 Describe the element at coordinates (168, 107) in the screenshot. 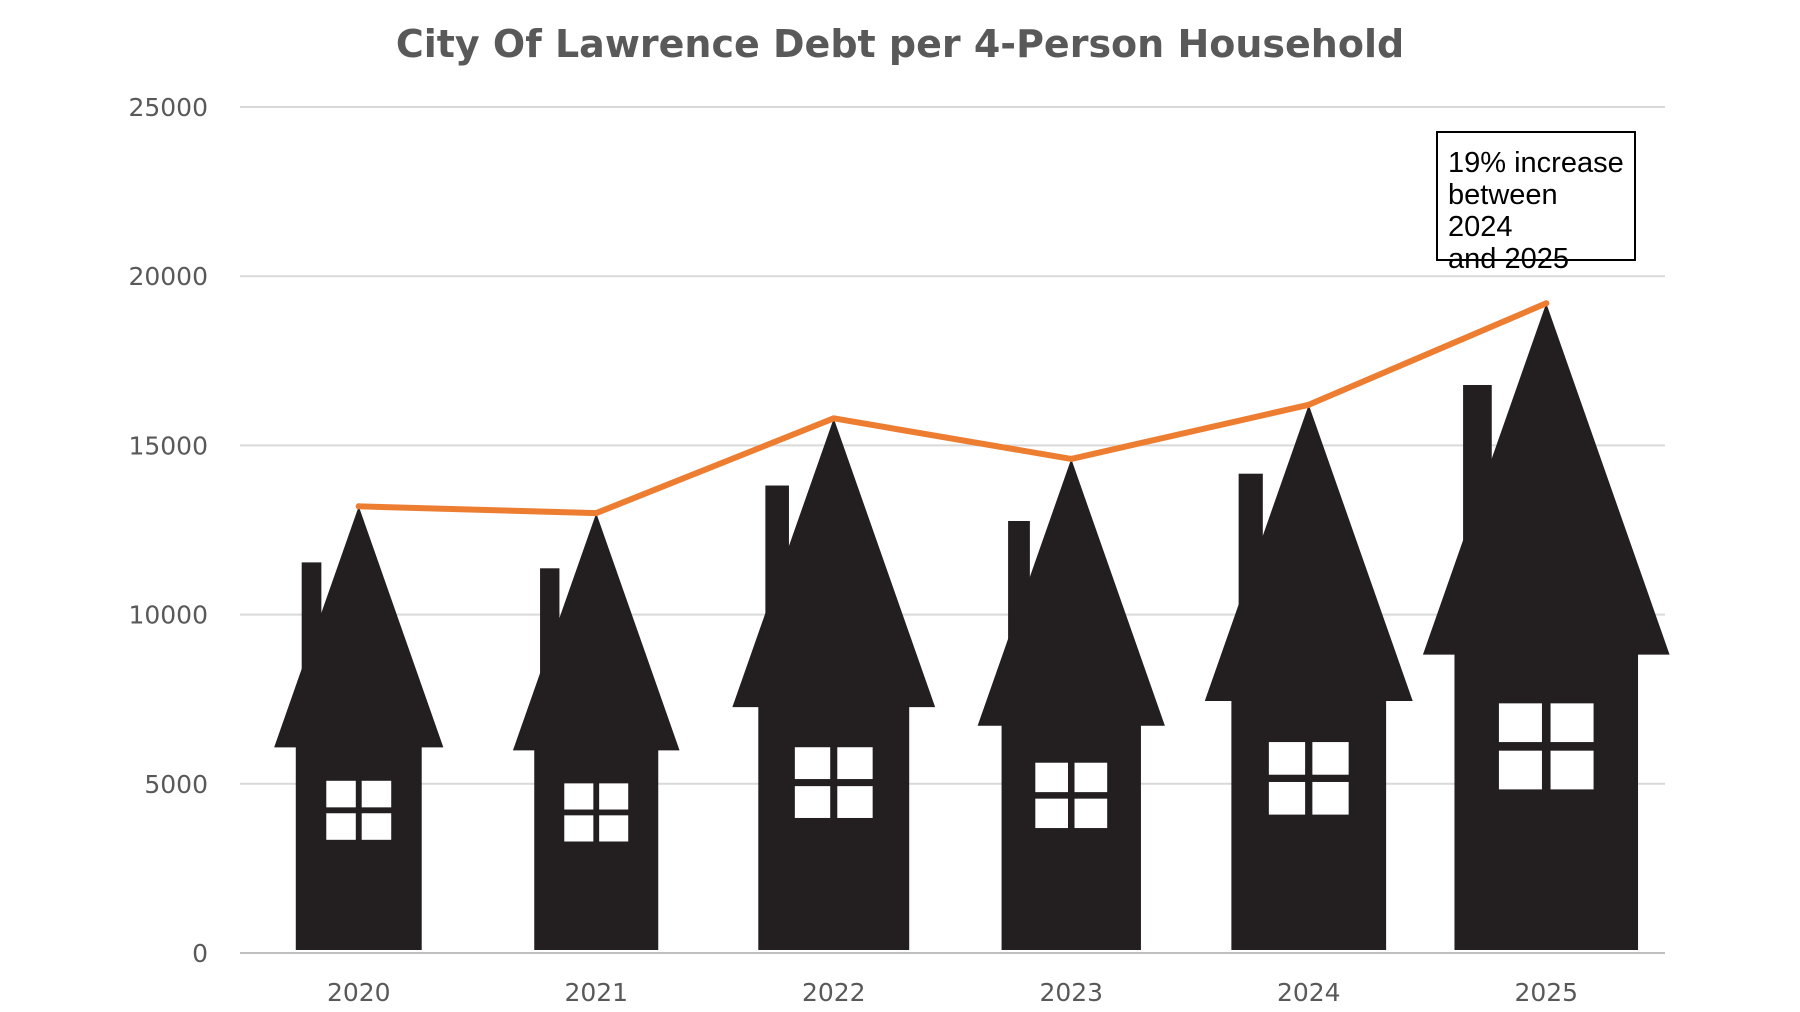

I see `y-tick-label: 25000` at that location.